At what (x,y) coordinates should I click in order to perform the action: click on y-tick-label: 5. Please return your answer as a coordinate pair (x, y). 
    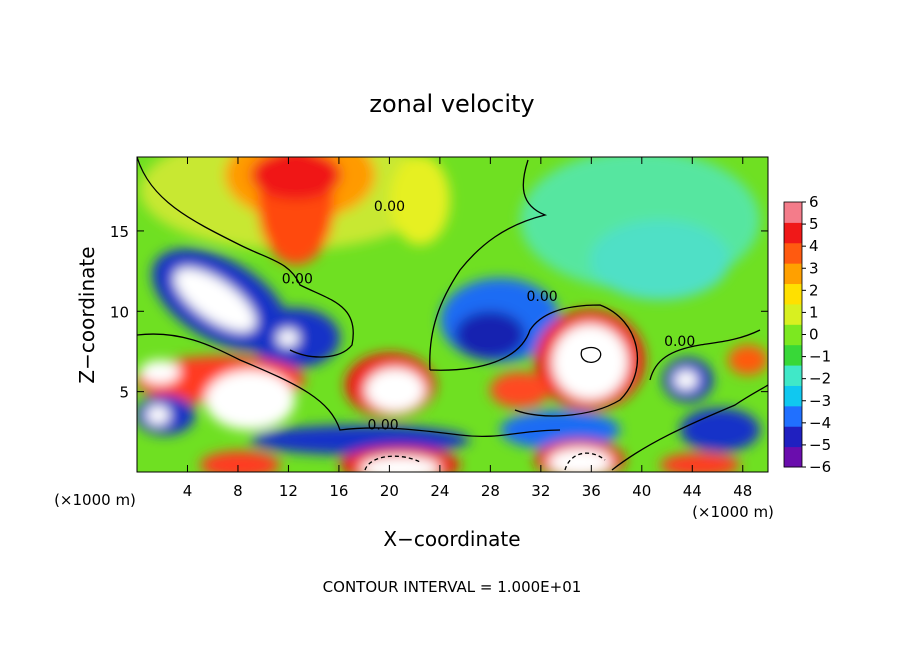
    Looking at the image, I should click on (124, 393).